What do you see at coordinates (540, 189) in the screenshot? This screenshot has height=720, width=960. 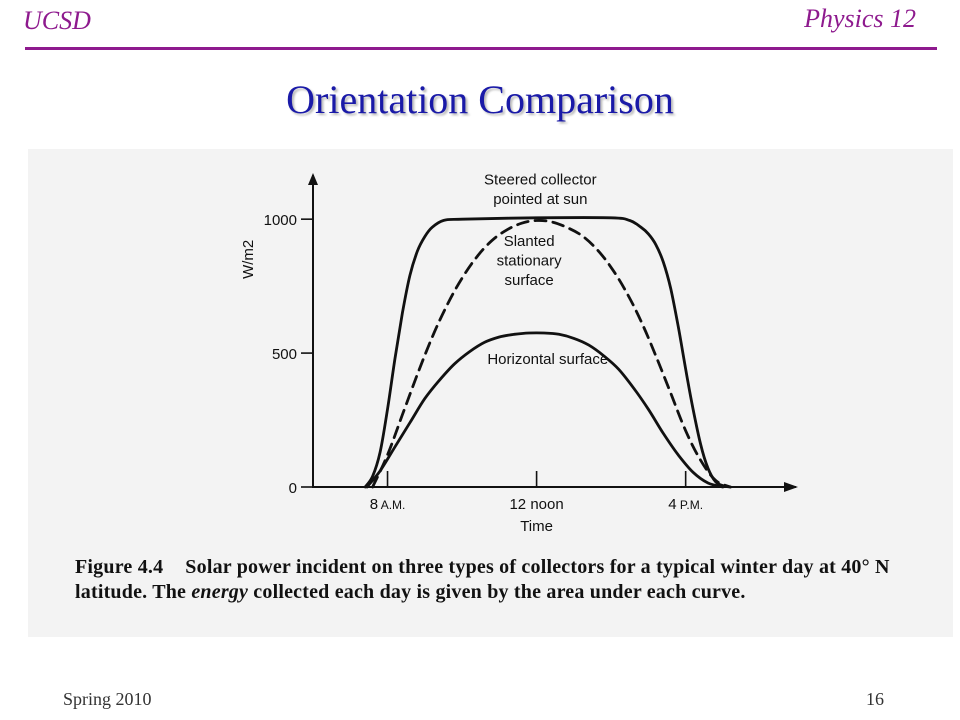 I see `annotation-label: Steered collector pointed at sun` at bounding box center [540, 189].